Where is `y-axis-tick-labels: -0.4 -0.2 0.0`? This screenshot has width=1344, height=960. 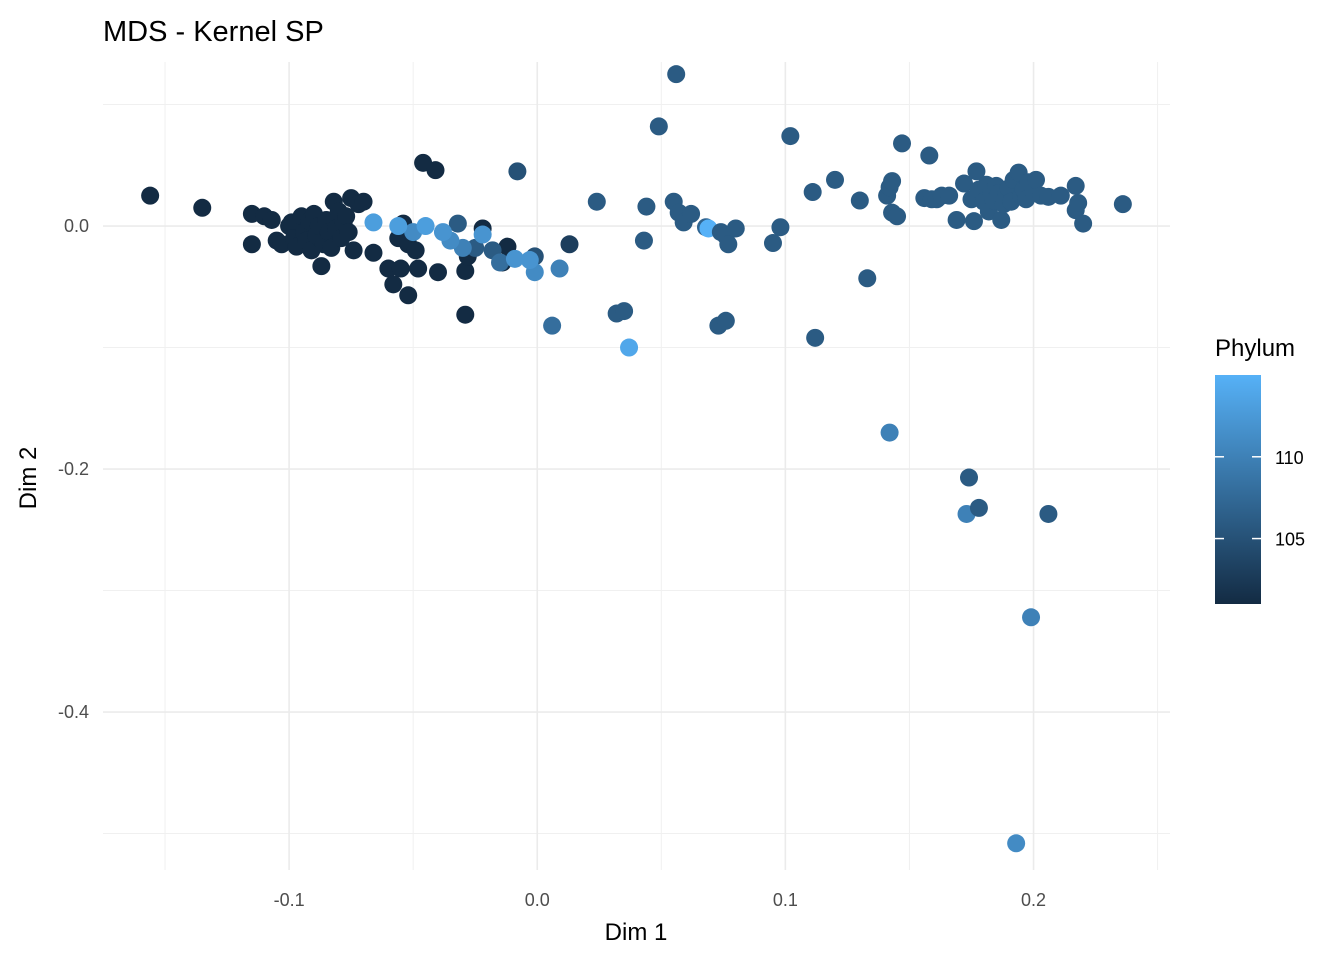
y-axis-tick-labels: -0.4 -0.2 0.0 is located at coordinates (73, 469).